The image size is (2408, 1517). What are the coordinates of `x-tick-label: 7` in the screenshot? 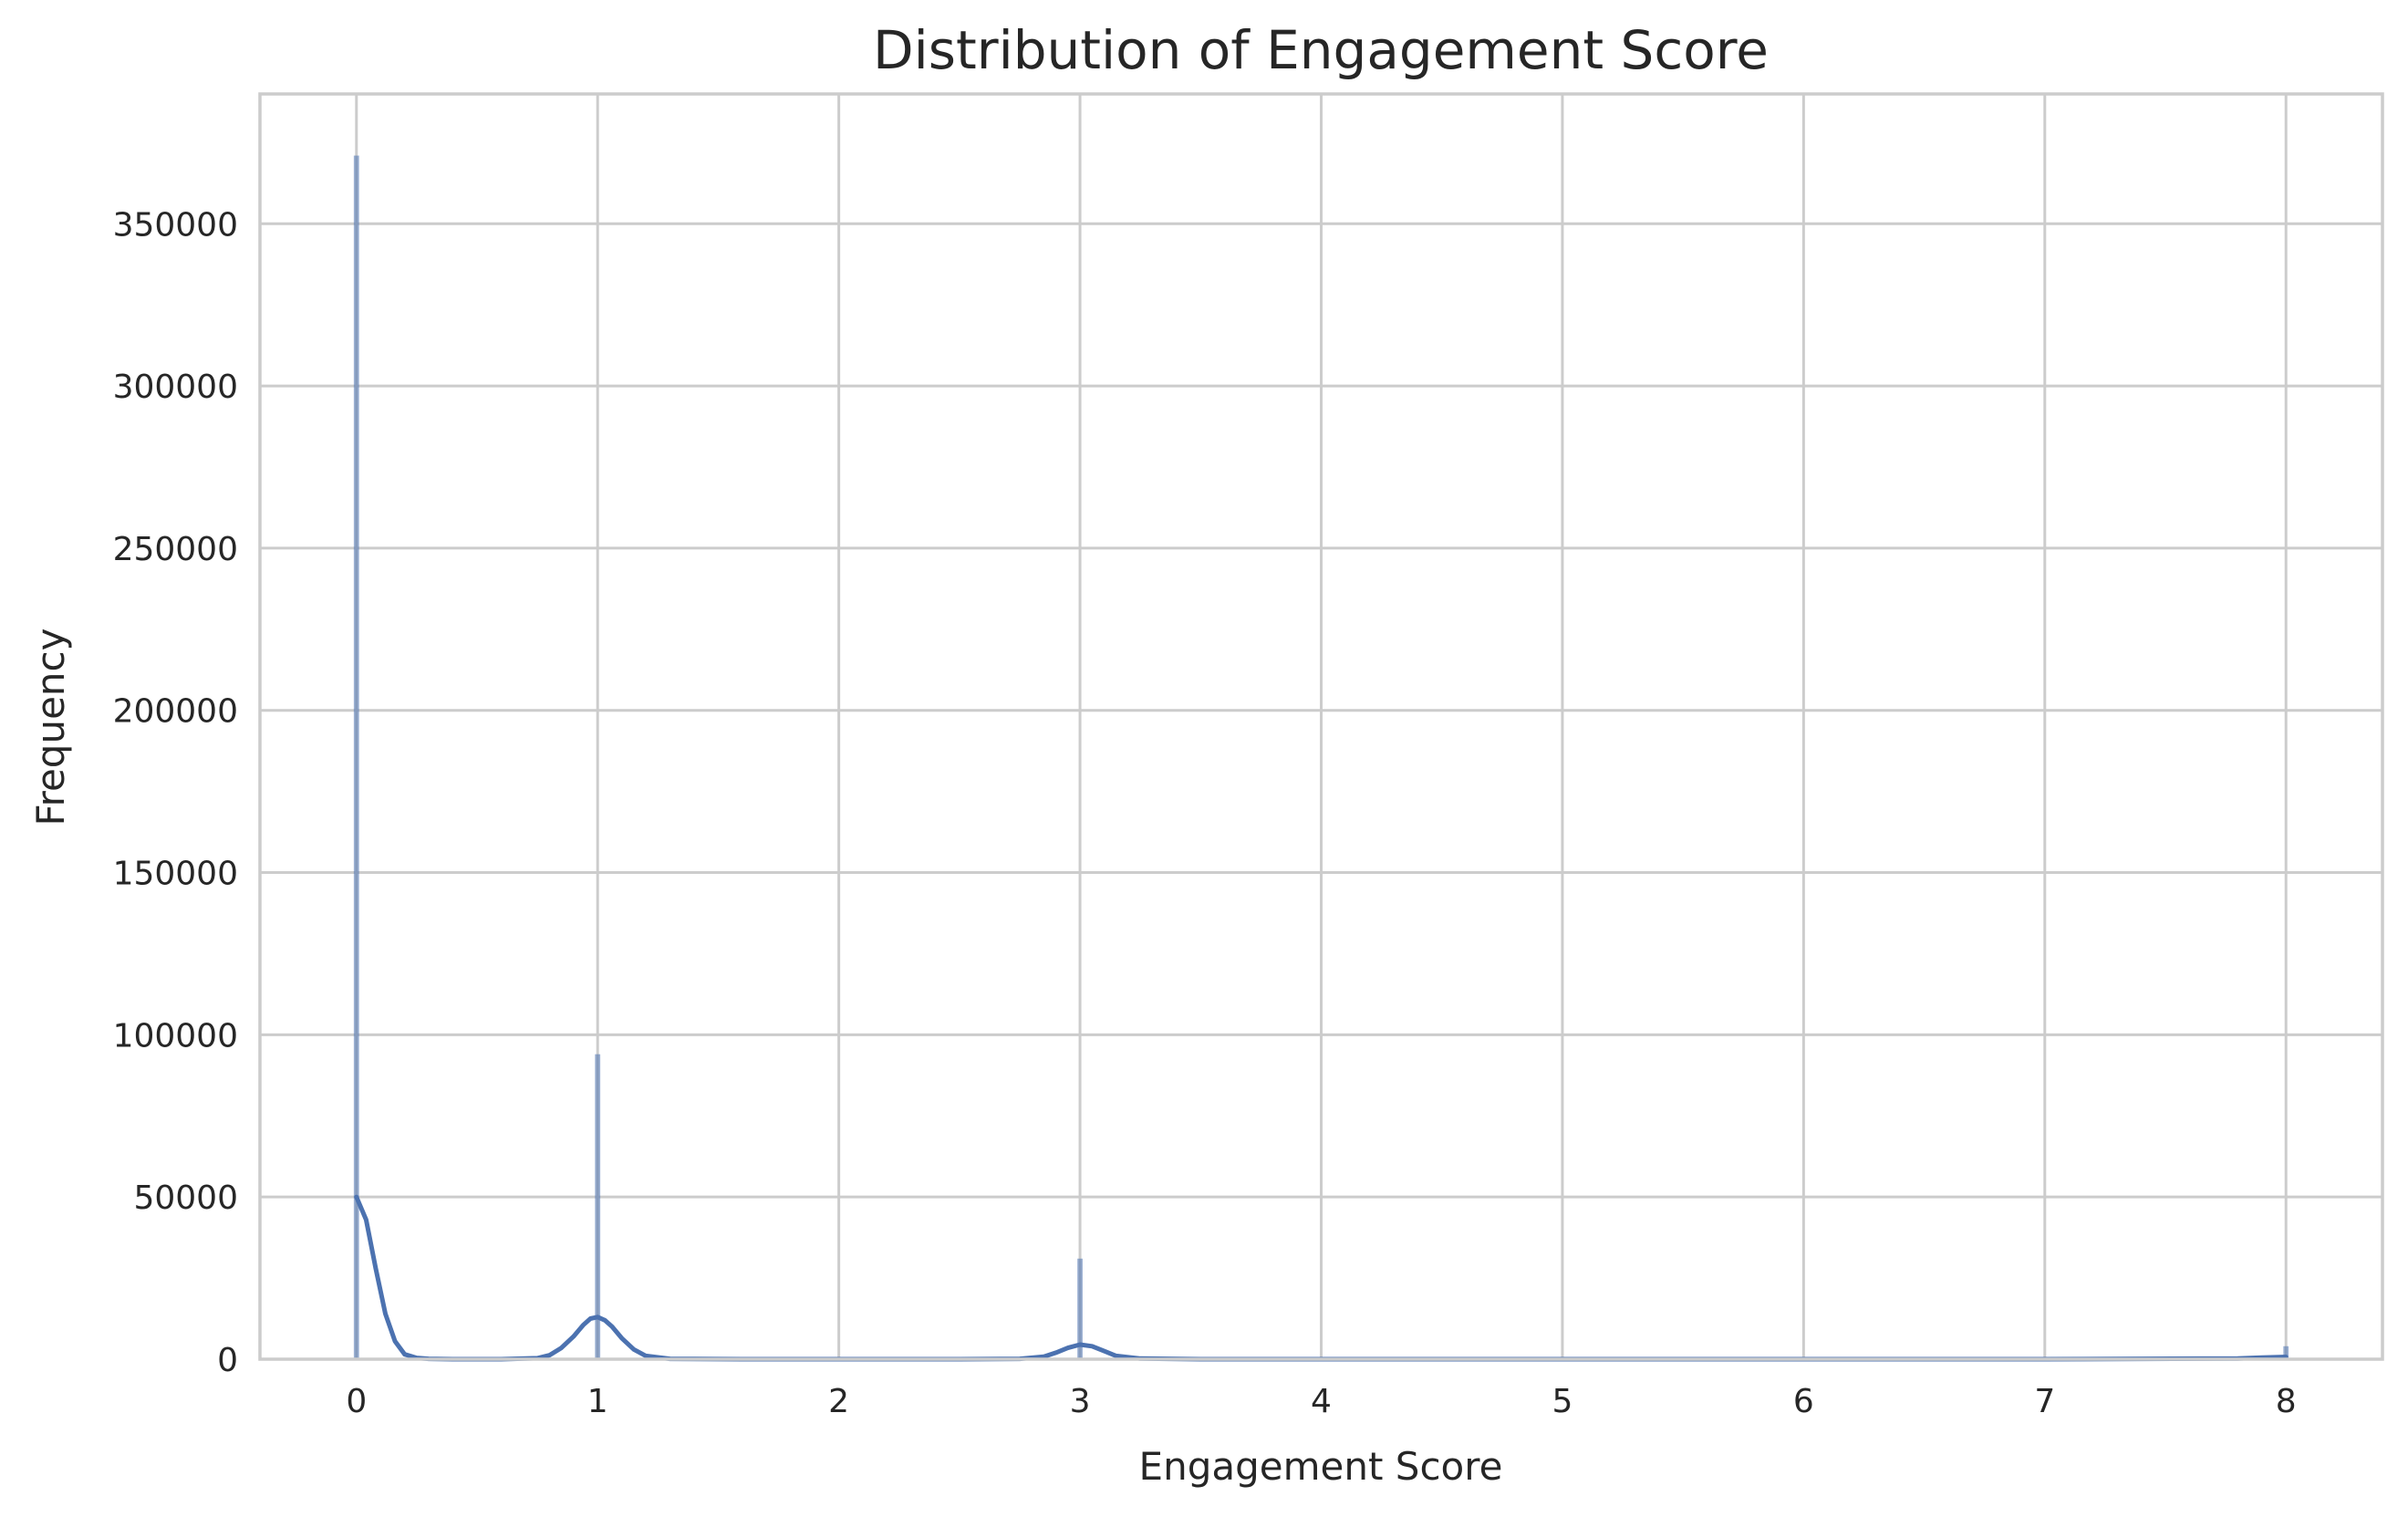 It's located at (2045, 1401).